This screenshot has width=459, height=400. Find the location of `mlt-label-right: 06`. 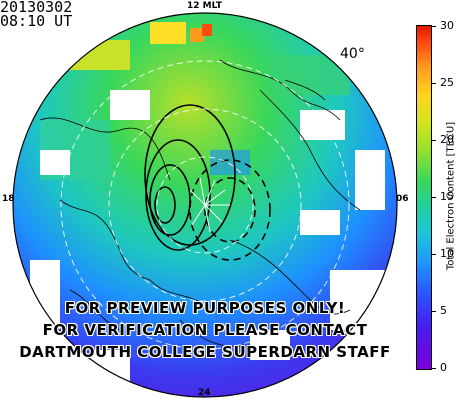

mlt-label-right: 06 is located at coordinates (402, 199).